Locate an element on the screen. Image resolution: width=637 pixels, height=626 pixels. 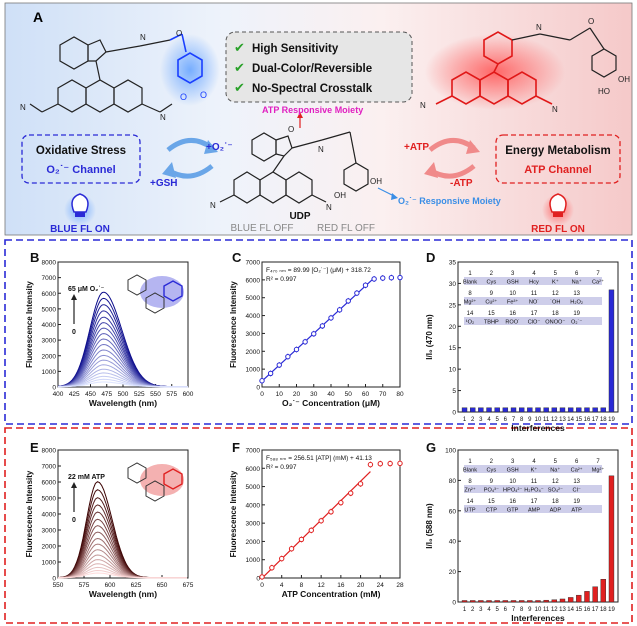
legend-name: Mg²⁺ is located at coordinates (598, 470).